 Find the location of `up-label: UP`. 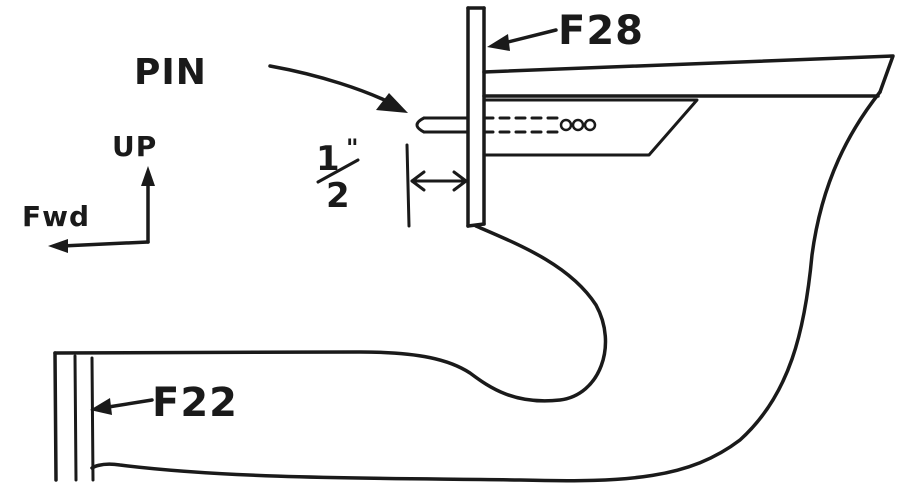

up-label: UP is located at coordinates (134, 146).